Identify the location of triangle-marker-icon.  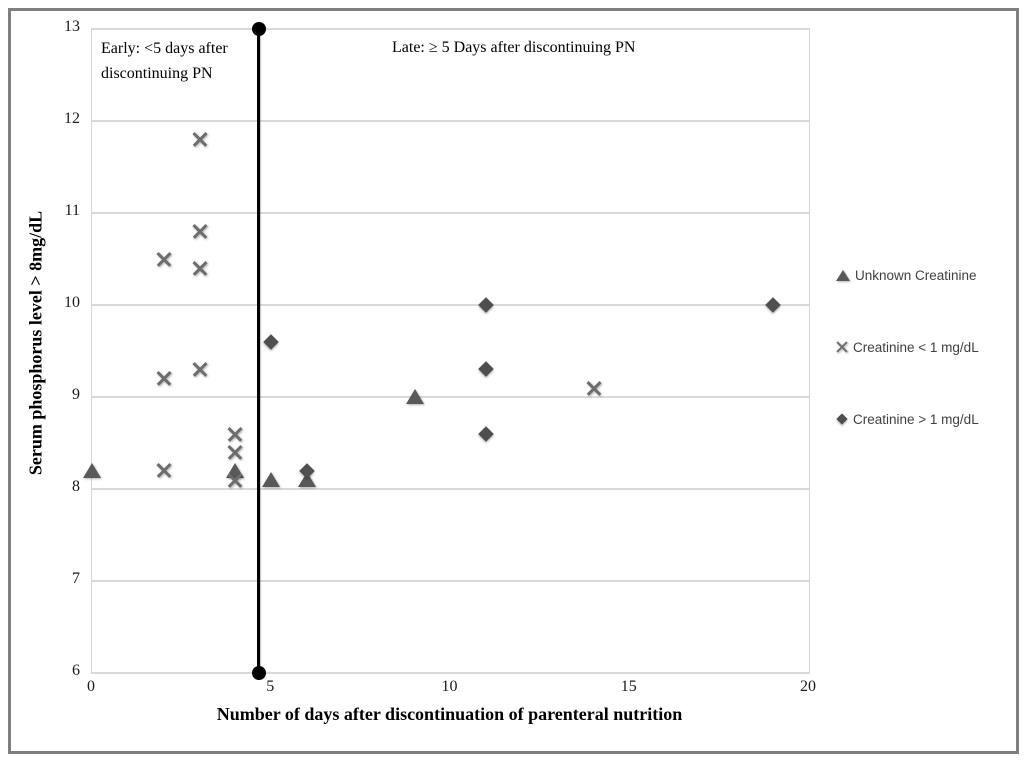
(843, 275).